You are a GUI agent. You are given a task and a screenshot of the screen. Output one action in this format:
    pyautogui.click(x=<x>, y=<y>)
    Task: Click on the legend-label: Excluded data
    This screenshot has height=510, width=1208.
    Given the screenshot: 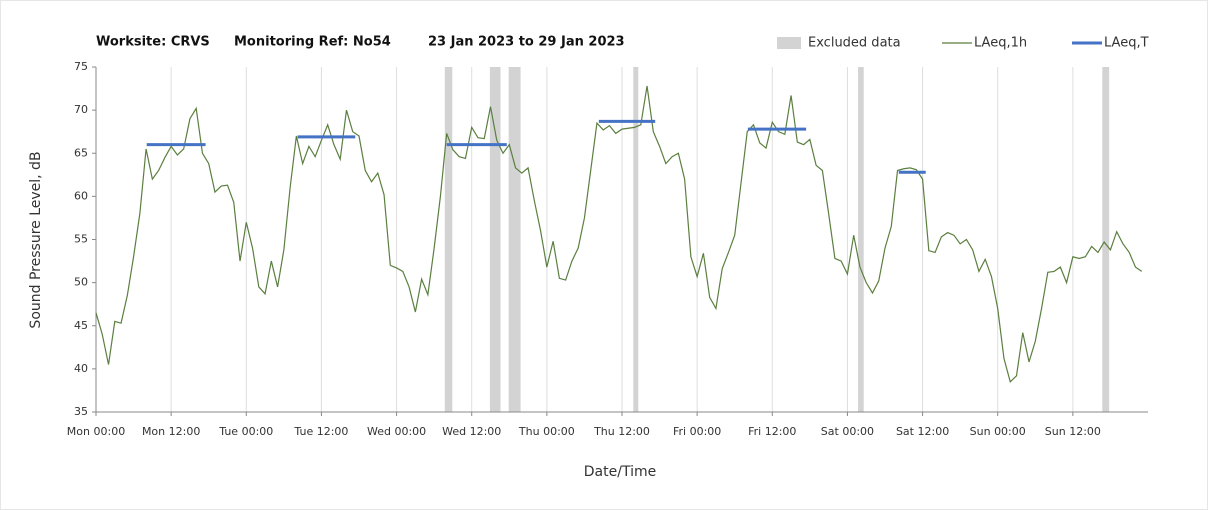 What is the action you would take?
    pyautogui.click(x=854, y=43)
    